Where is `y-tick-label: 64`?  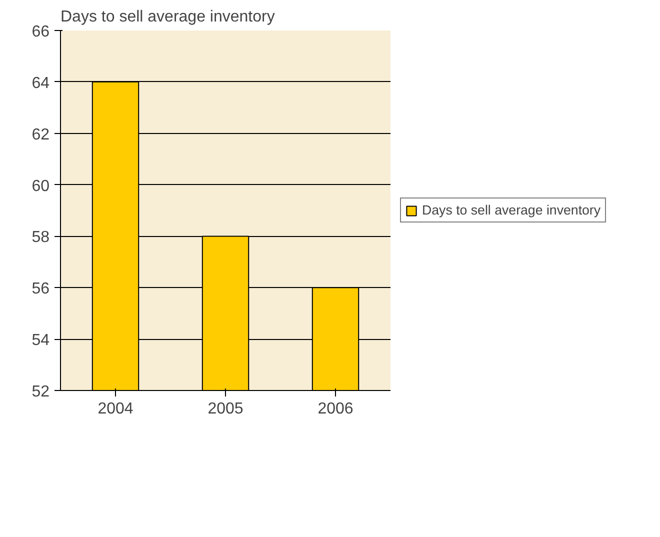
y-tick-label: 64 is located at coordinates (41, 83).